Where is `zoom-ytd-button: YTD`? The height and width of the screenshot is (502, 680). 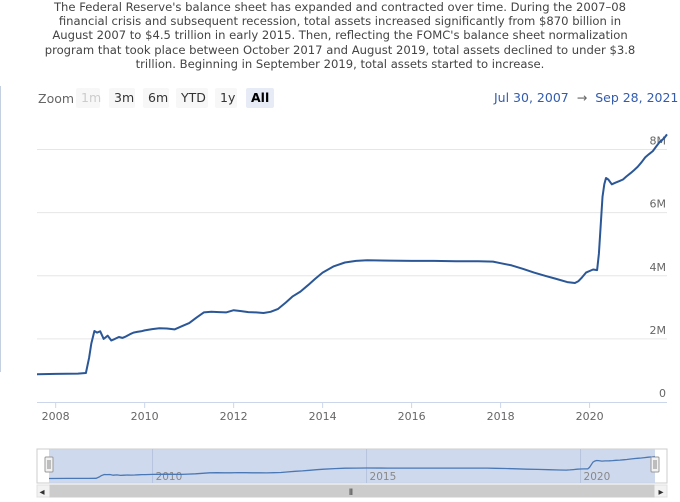 zoom-ytd-button: YTD is located at coordinates (192, 98).